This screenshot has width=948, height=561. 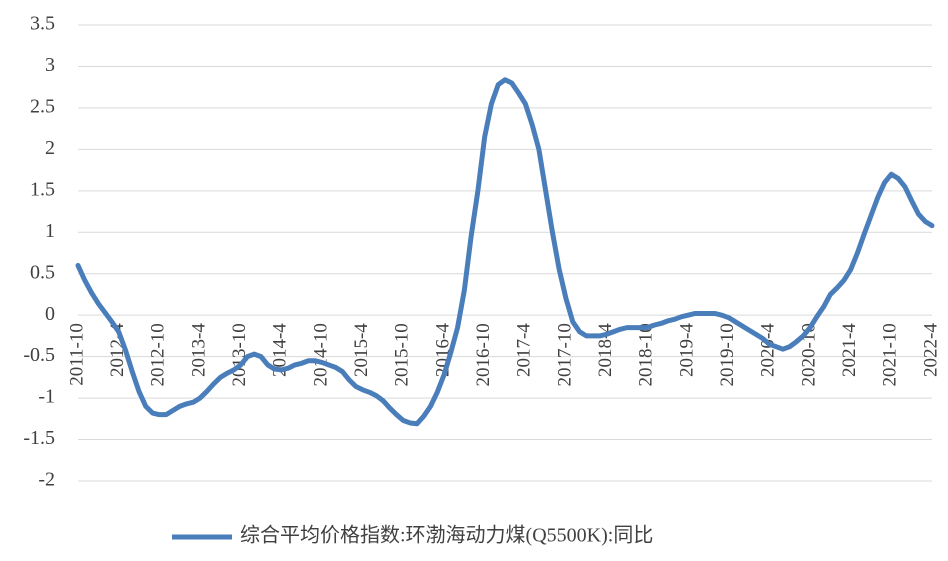 What do you see at coordinates (446, 535) in the screenshot?
I see `legend-label: 综合平均价格指数:环渤海动力煤(Q5500K):同比` at bounding box center [446, 535].